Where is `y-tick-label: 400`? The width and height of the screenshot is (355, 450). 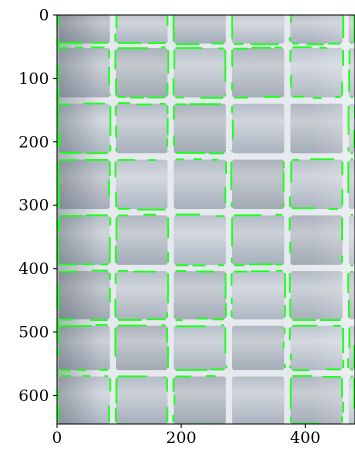
y-tick-label: 400 is located at coordinates (33, 268).